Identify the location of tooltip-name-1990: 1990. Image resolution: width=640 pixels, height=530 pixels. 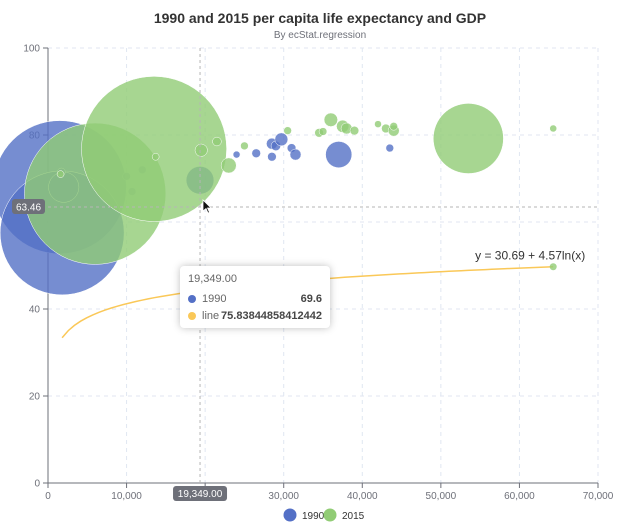
(214, 298).